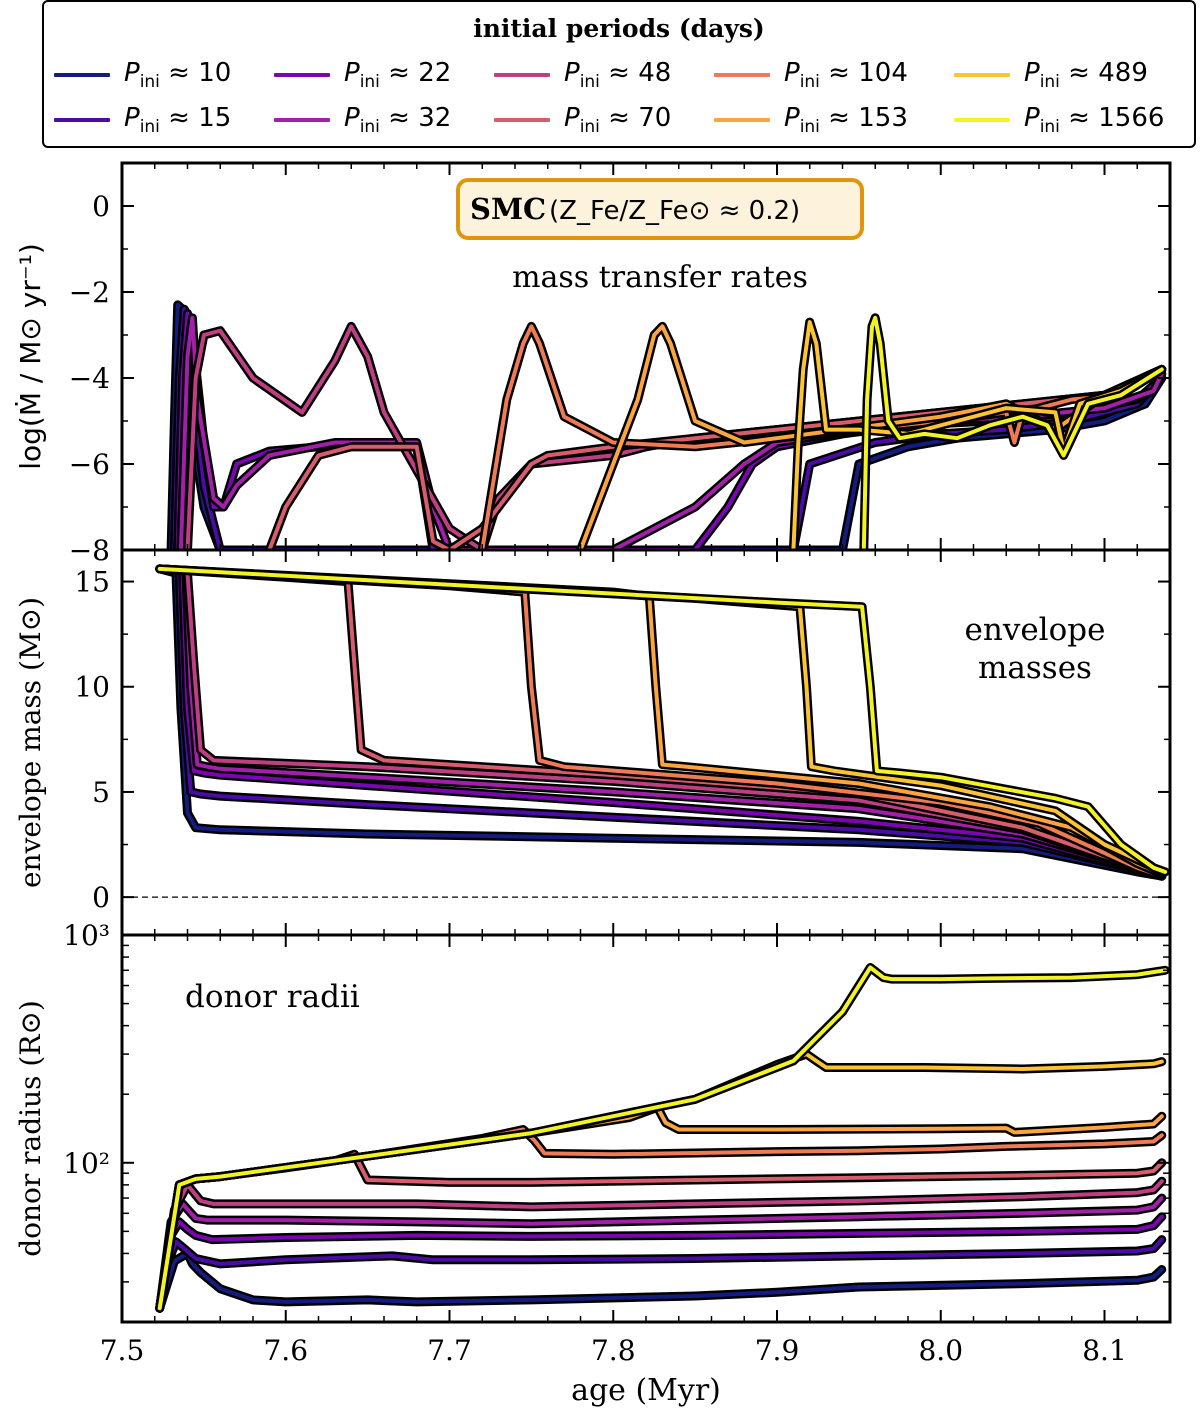 The width and height of the screenshot is (1200, 1423). What do you see at coordinates (101, 792) in the screenshot?
I see `y-tick-label: 5` at bounding box center [101, 792].